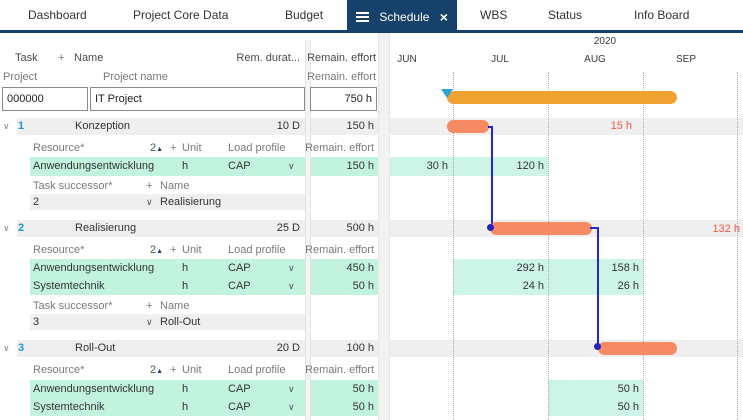 The image size is (743, 420). What do you see at coordinates (565, 15) in the screenshot?
I see `tab-status: Status` at bounding box center [565, 15].